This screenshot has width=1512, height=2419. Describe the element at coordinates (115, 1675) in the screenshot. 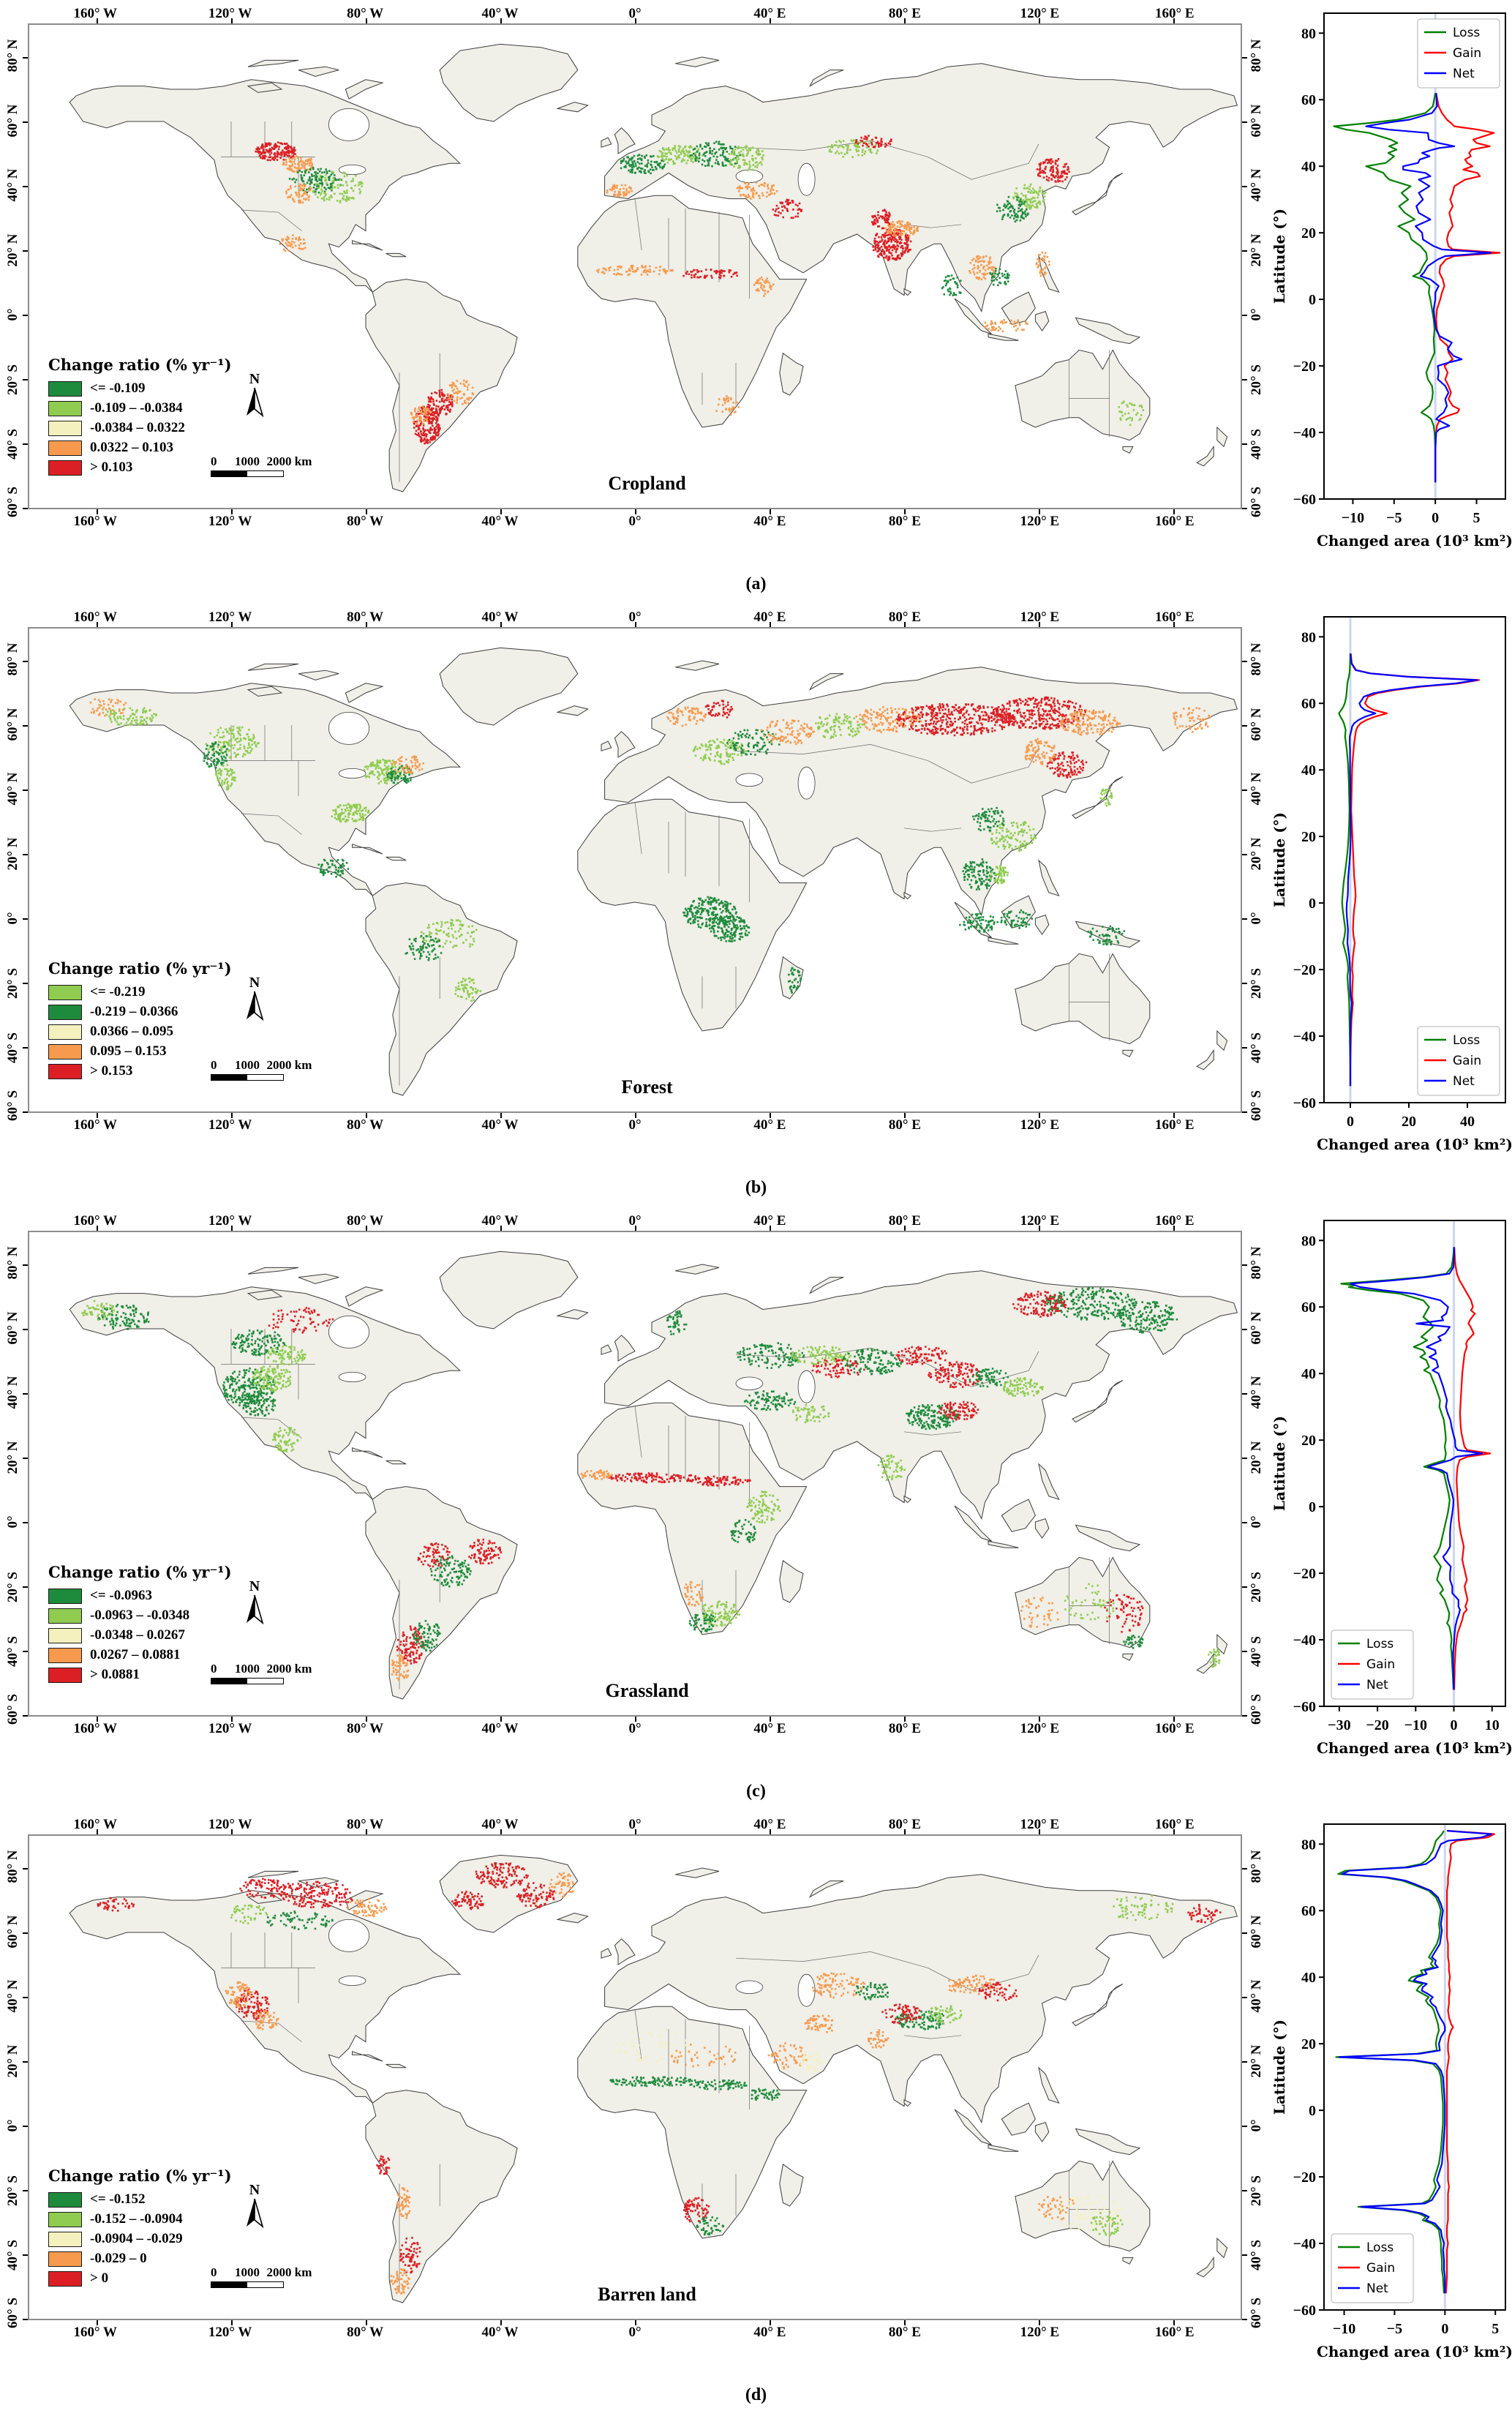

I see `legend-class-label: > 0.0881` at that location.